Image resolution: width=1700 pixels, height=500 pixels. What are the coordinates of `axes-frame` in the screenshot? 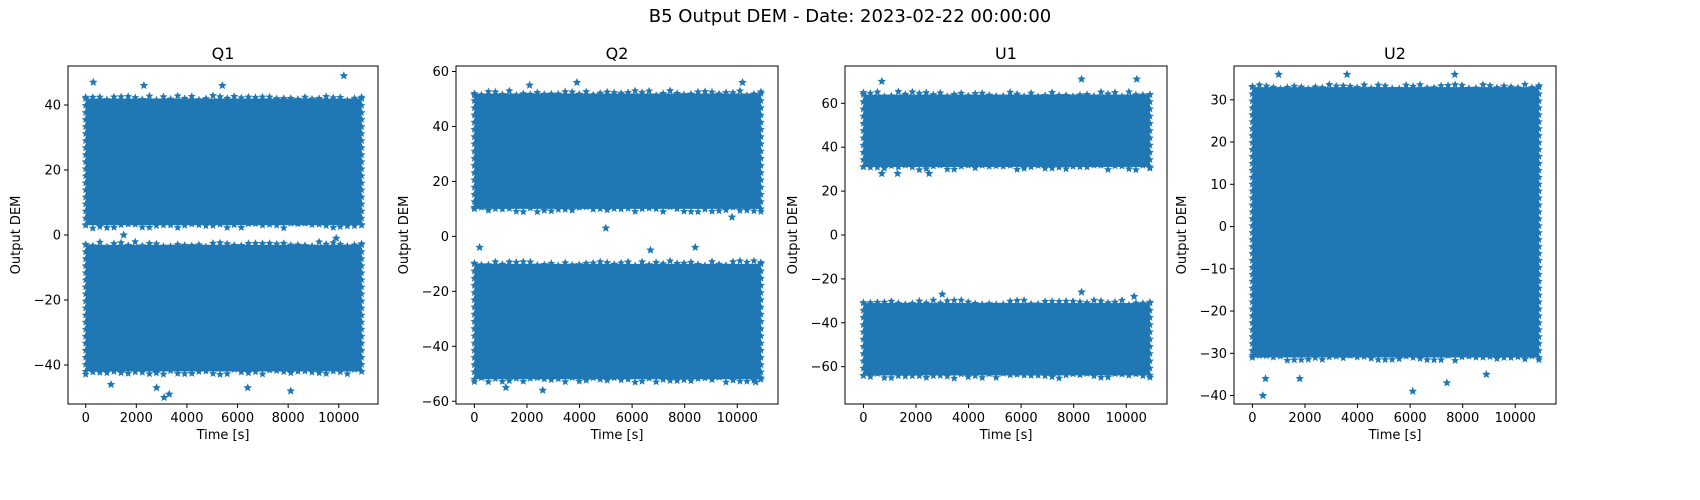 It's located at (1395, 235).